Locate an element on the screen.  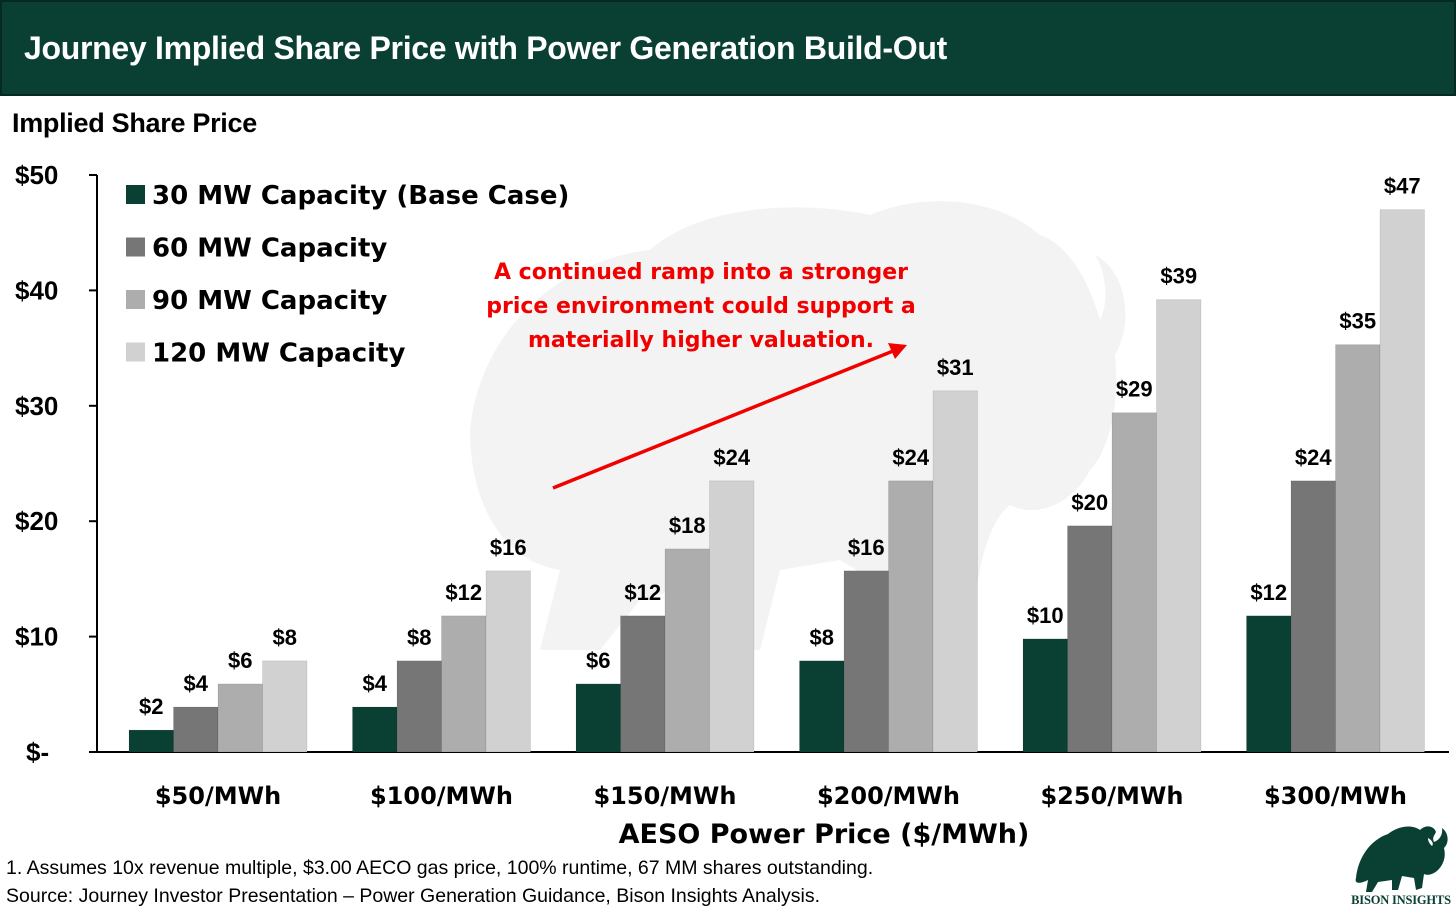
logo-text: BISON INSIGHTS is located at coordinates (1401, 900).